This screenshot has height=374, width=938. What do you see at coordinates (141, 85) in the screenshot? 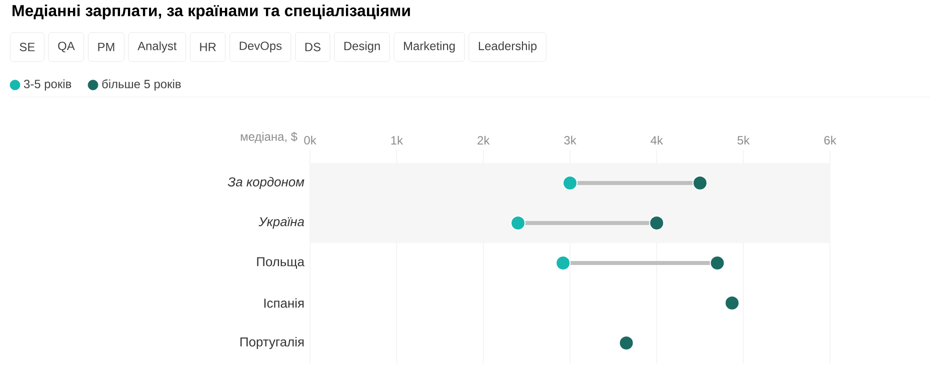
I see `legend-label: більше 5 років` at bounding box center [141, 85].